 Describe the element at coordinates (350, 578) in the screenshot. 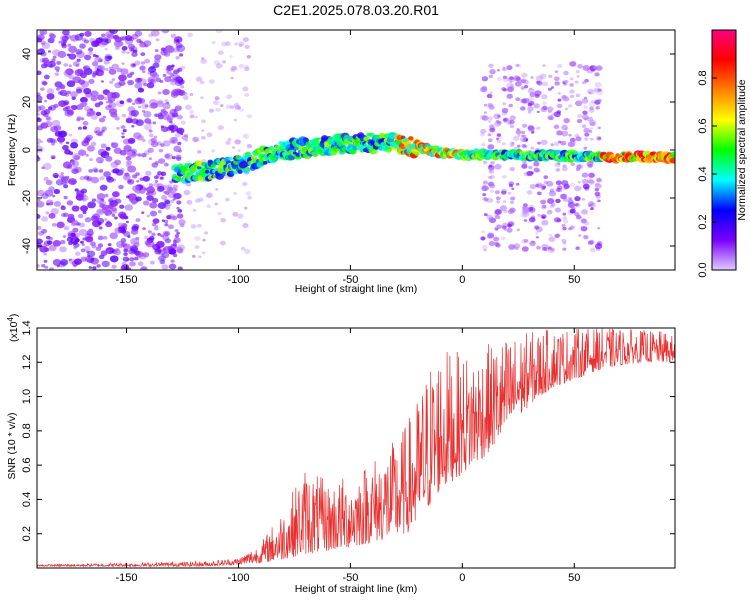

I see `x-tick-label: -50` at that location.